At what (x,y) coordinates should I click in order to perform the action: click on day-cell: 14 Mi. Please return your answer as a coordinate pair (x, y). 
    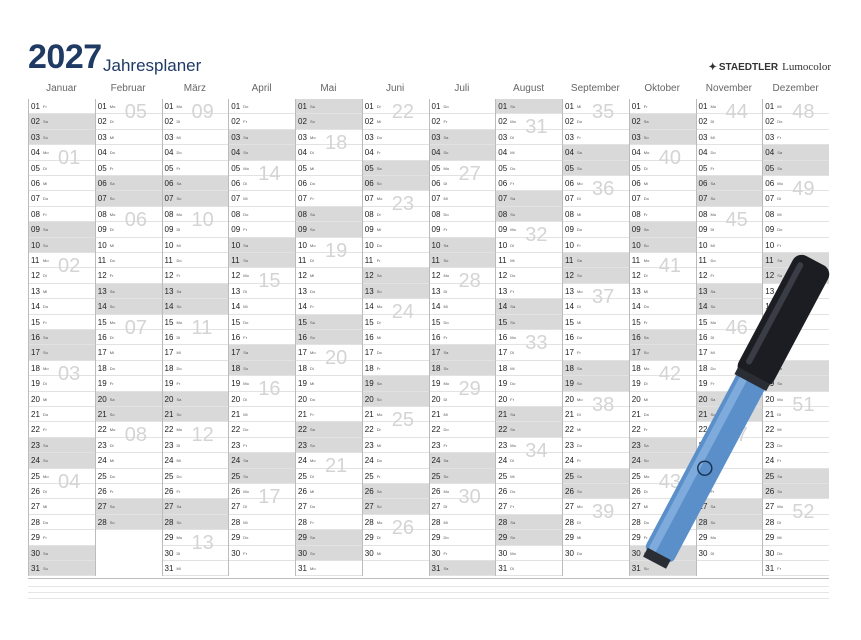
    Looking at the image, I should click on (462, 307).